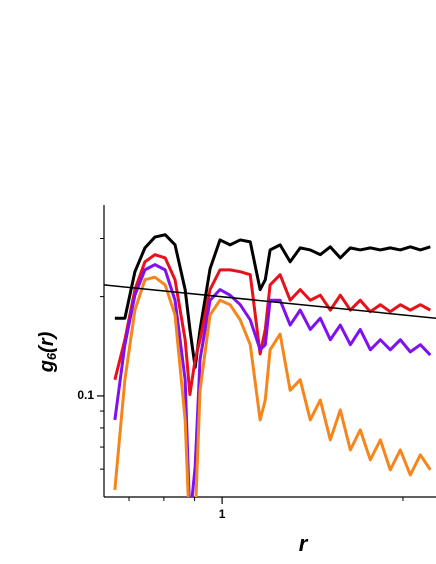  I want to click on y-axis-label: g6(r), so click(47, 352).